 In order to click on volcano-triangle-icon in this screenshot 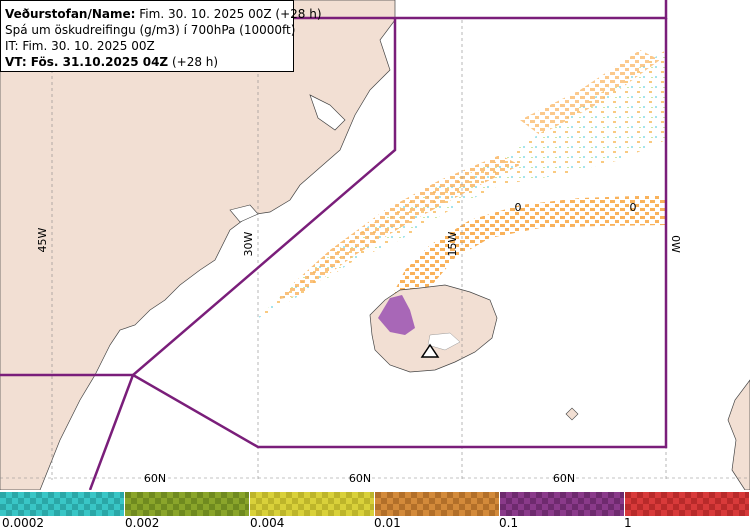, I will do `click(430, 350)`.